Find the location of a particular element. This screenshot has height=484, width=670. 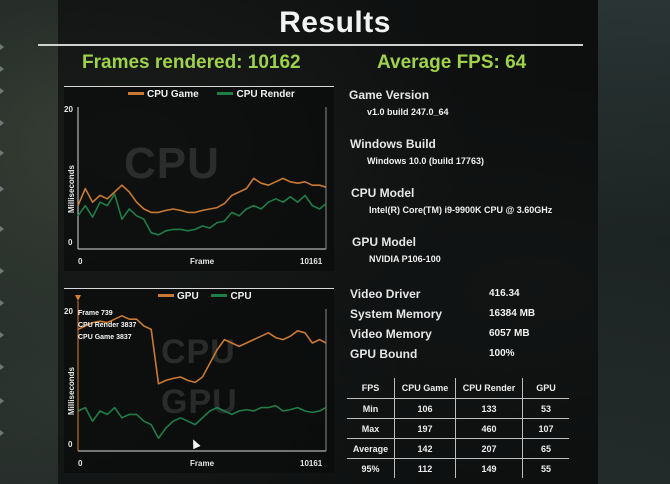

table-cell: 197 is located at coordinates (425, 428).